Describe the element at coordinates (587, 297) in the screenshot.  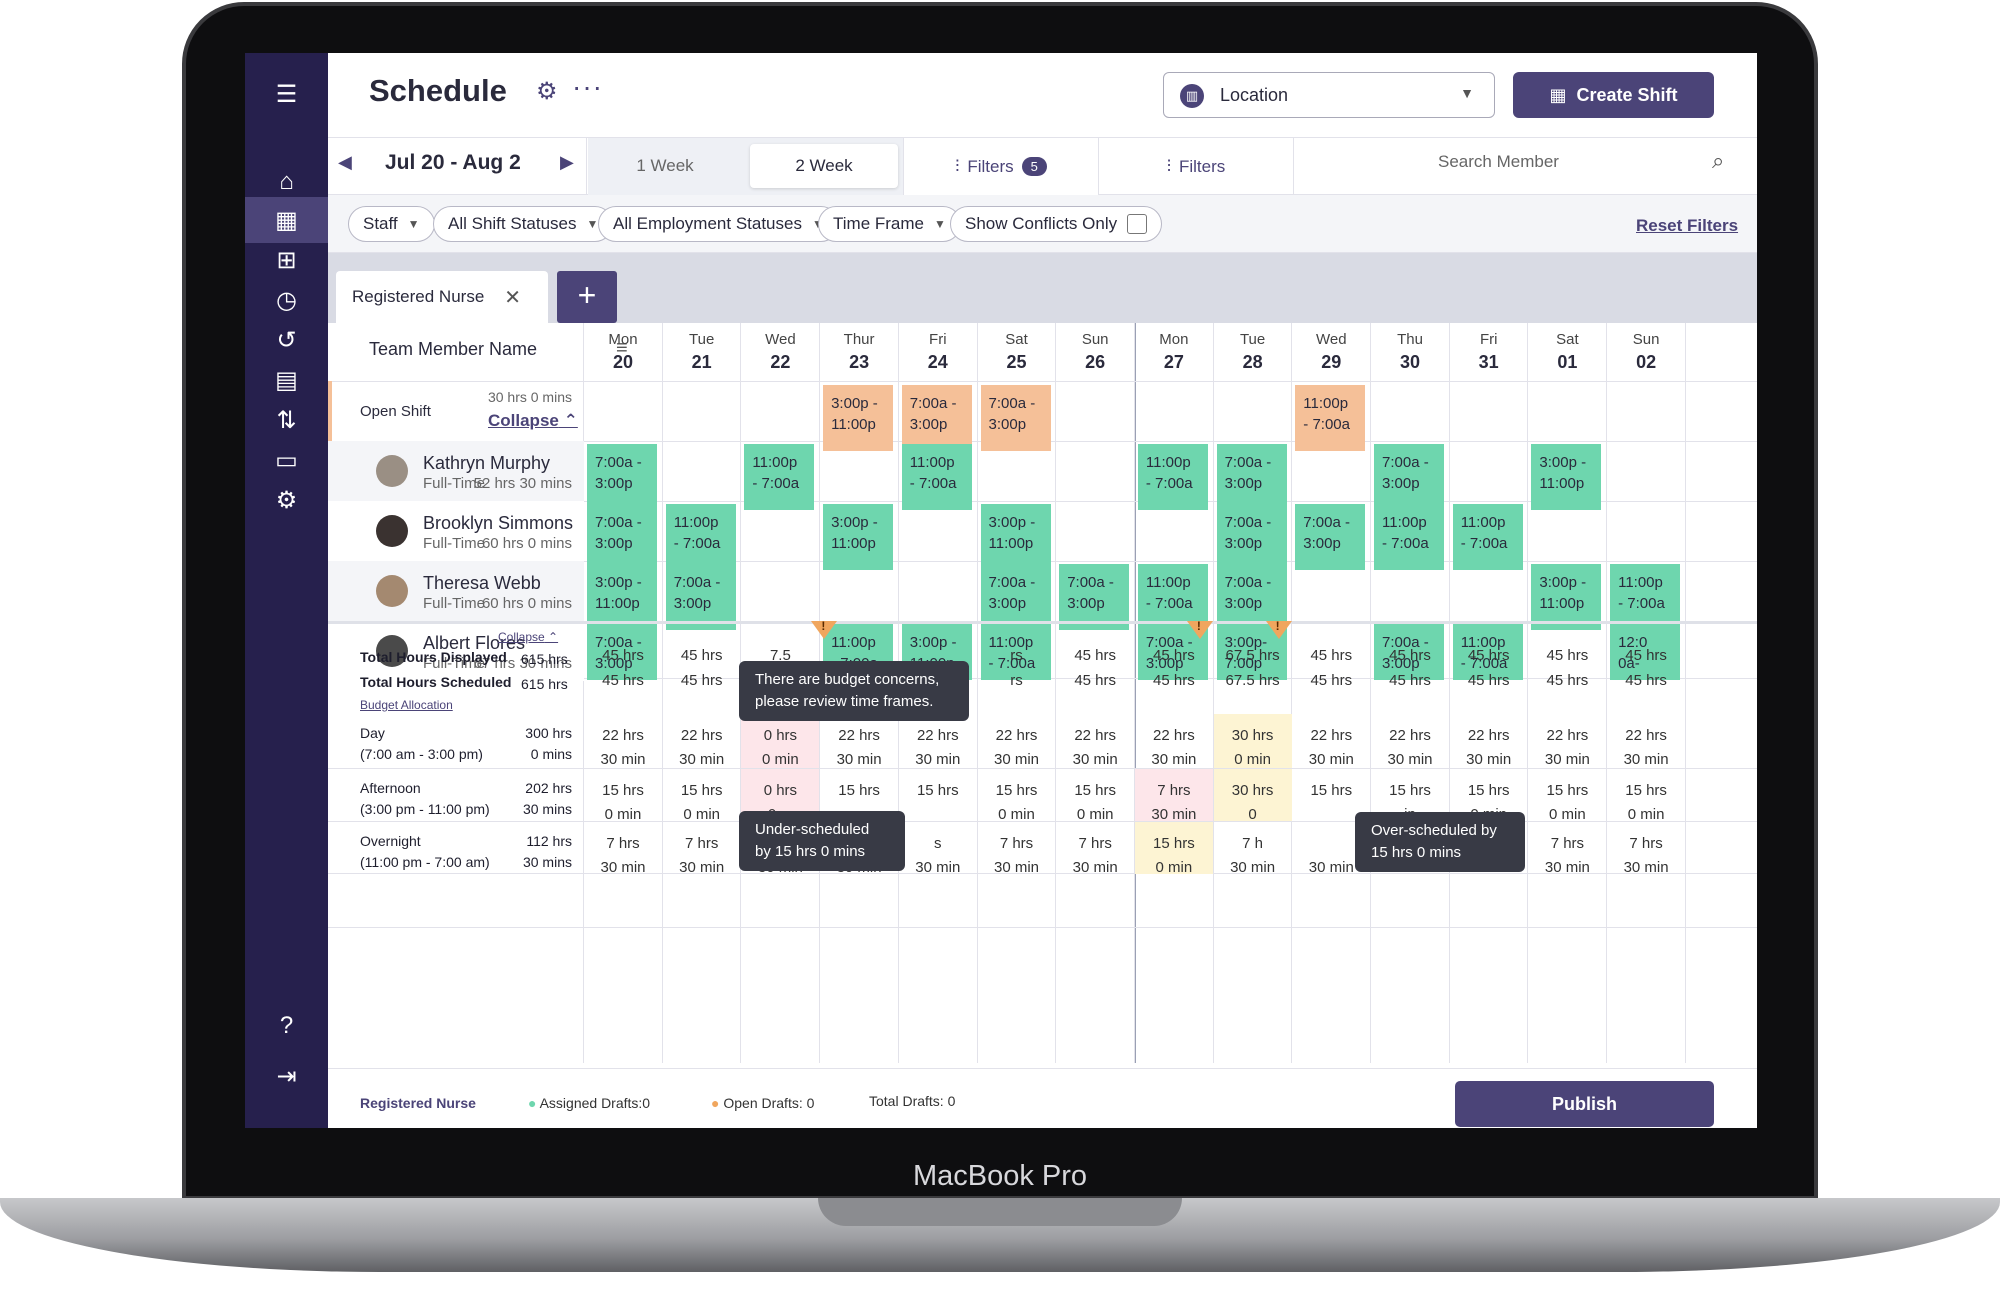
I see `add-tab-button: +` at that location.